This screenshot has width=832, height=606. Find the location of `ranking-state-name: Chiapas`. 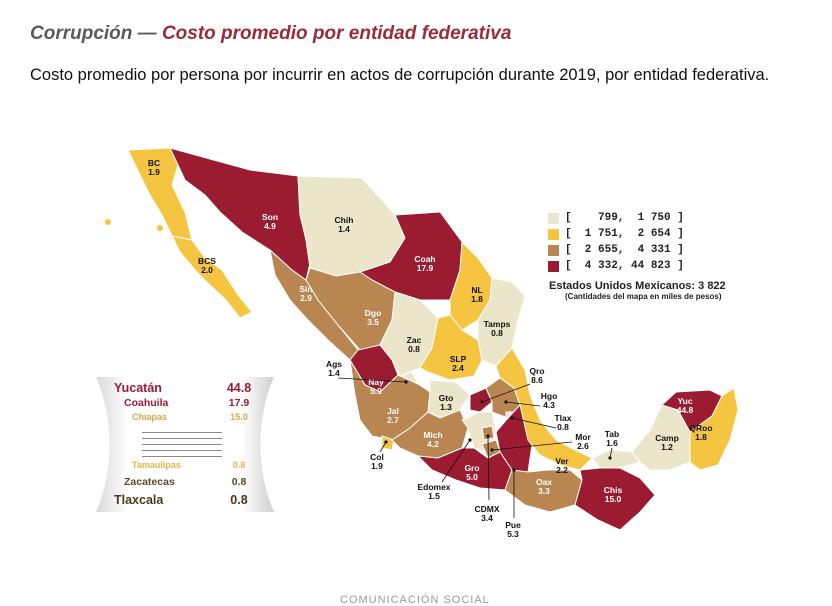

ranking-state-name: Chiapas is located at coordinates (150, 417).